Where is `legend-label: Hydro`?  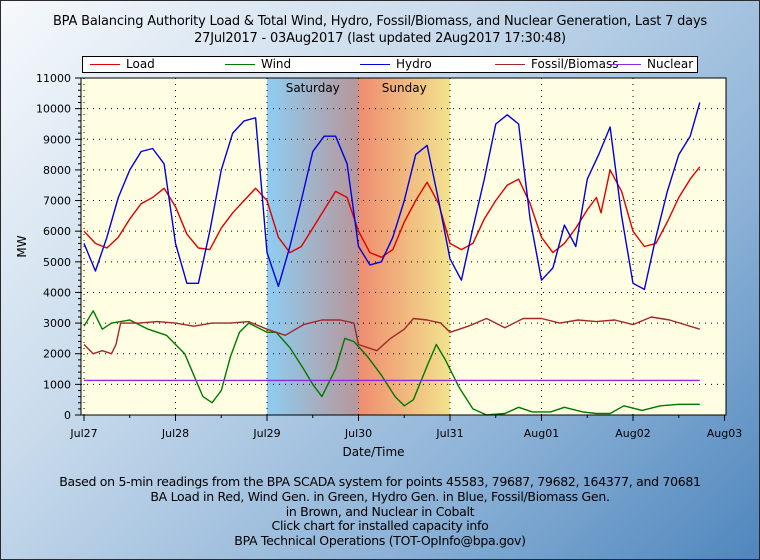 legend-label: Hydro is located at coordinates (414, 64).